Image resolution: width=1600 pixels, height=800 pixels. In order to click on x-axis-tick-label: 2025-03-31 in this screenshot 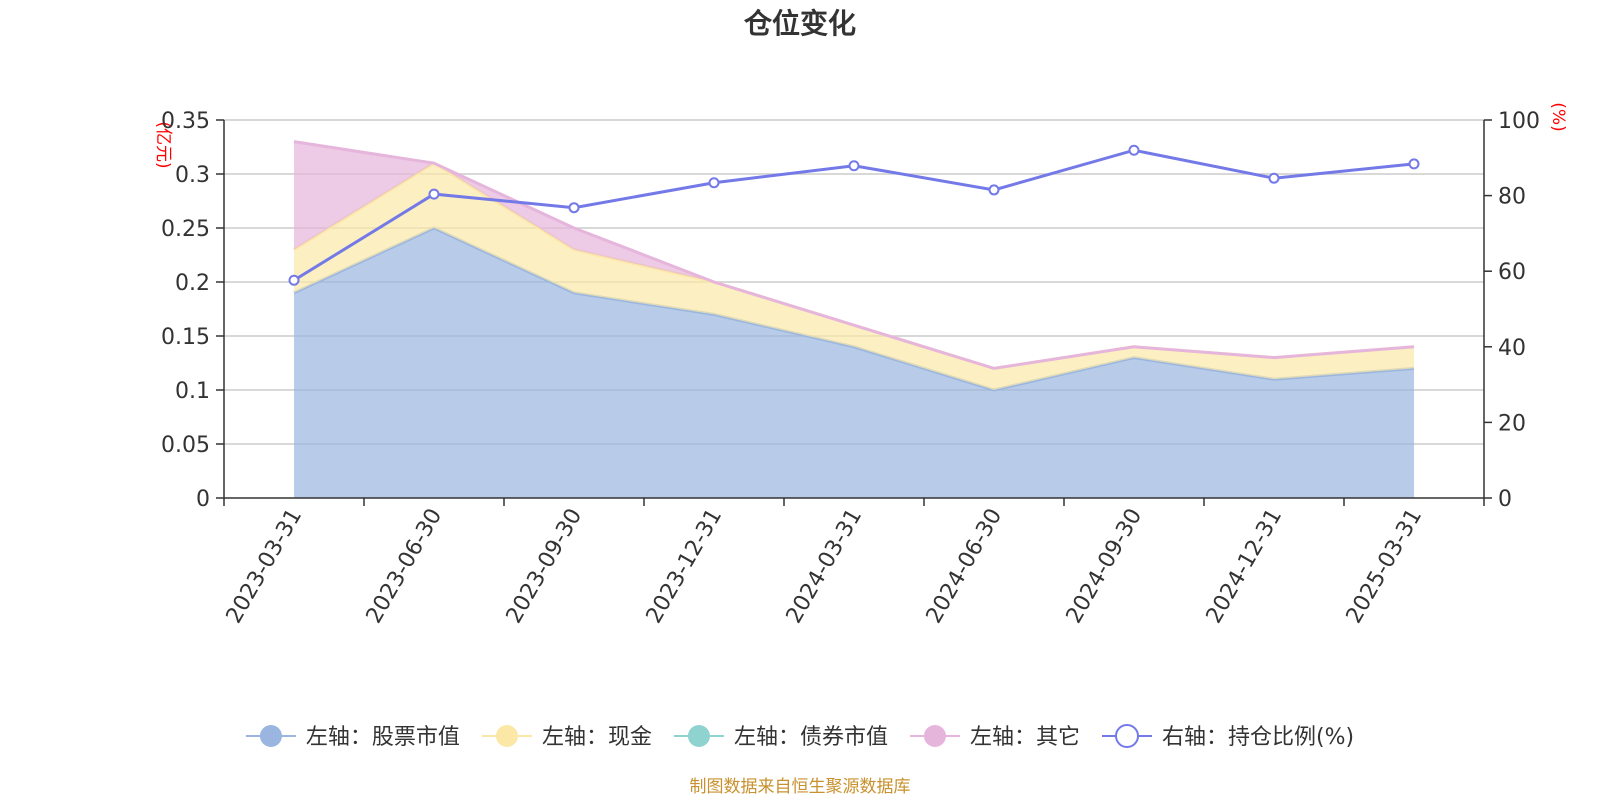, I will do `click(1385, 566)`.